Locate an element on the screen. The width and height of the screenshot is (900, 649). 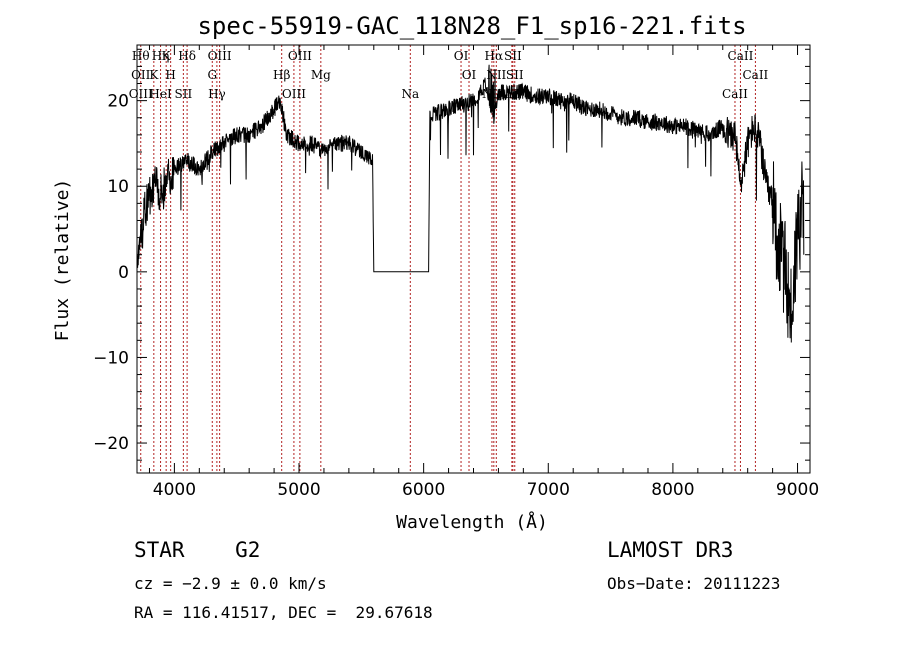
x-tick-label: 7000 is located at coordinates (548, 490).